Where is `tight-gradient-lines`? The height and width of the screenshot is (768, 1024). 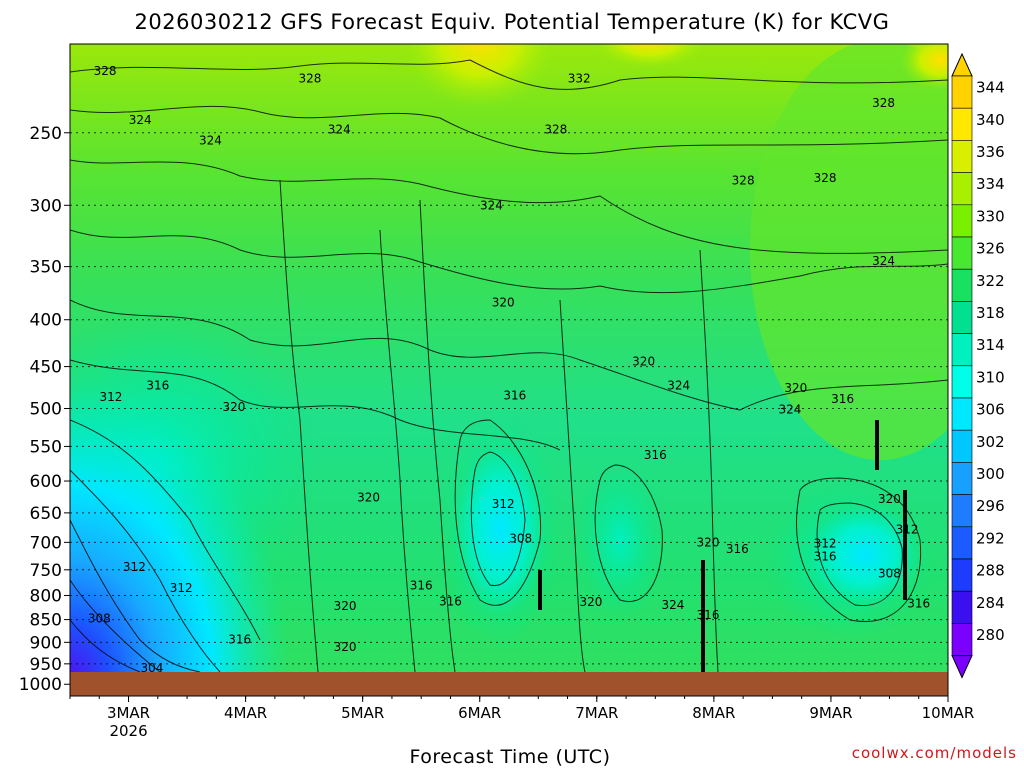 tight-gradient-lines is located at coordinates (722, 546).